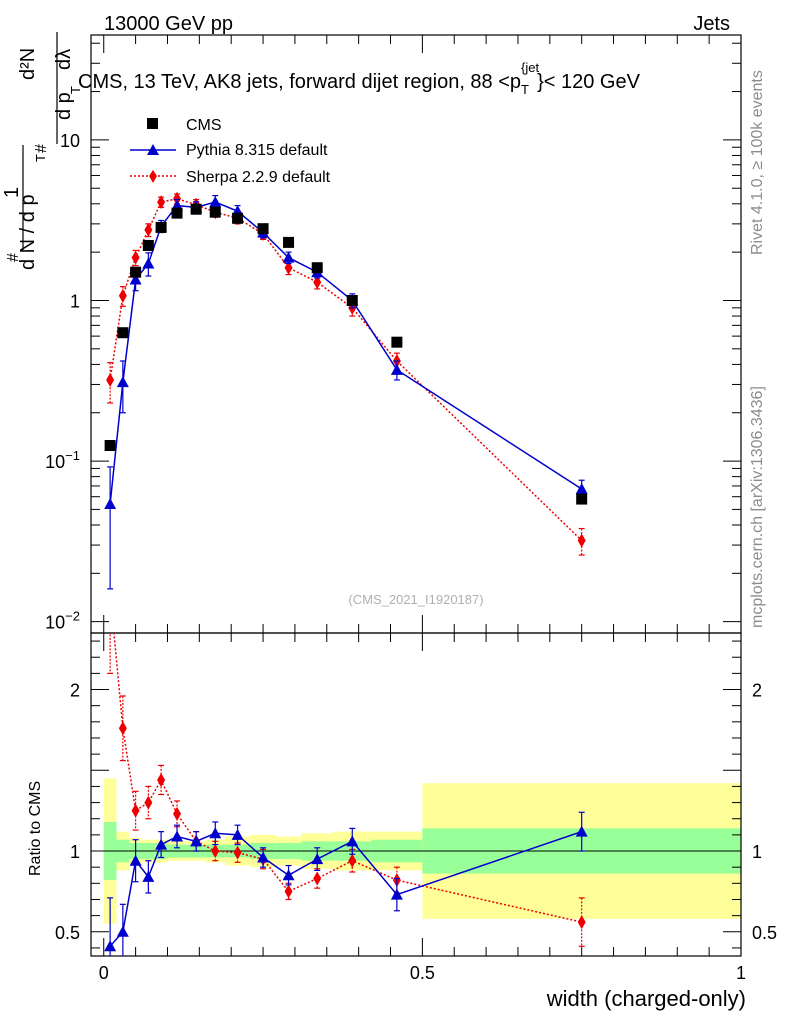  I want to click on ratio-y-tick-label-left: 0.5, so click(67, 933).